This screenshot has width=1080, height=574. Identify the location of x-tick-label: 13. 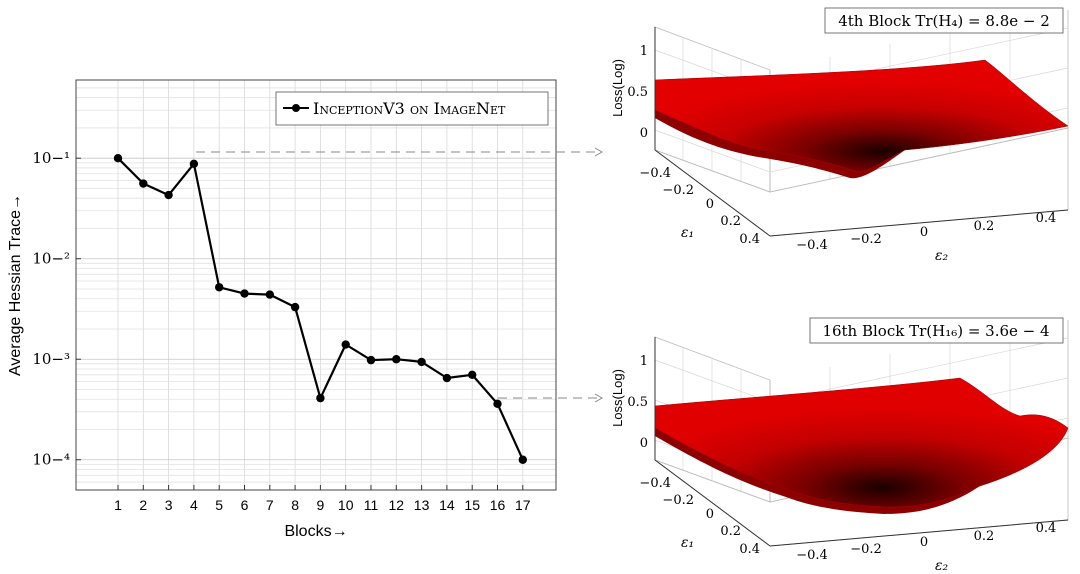
(422, 505).